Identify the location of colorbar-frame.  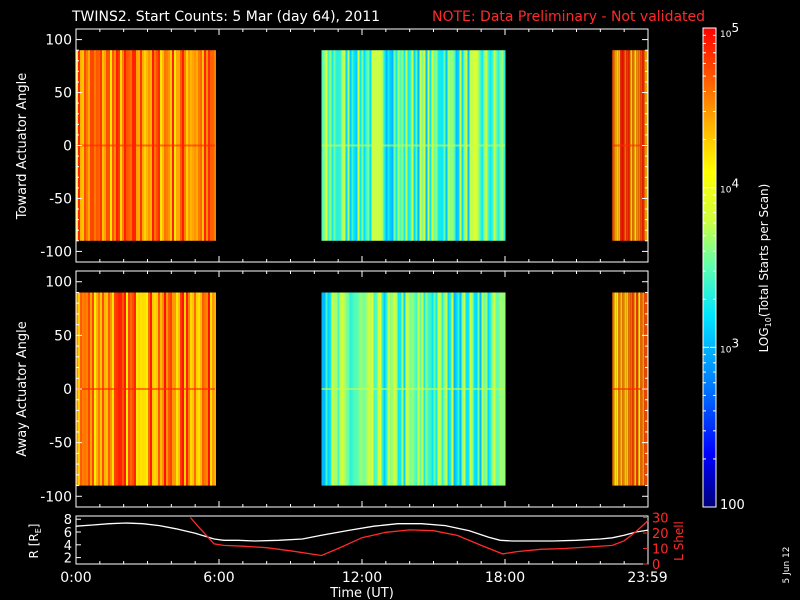
(709, 267).